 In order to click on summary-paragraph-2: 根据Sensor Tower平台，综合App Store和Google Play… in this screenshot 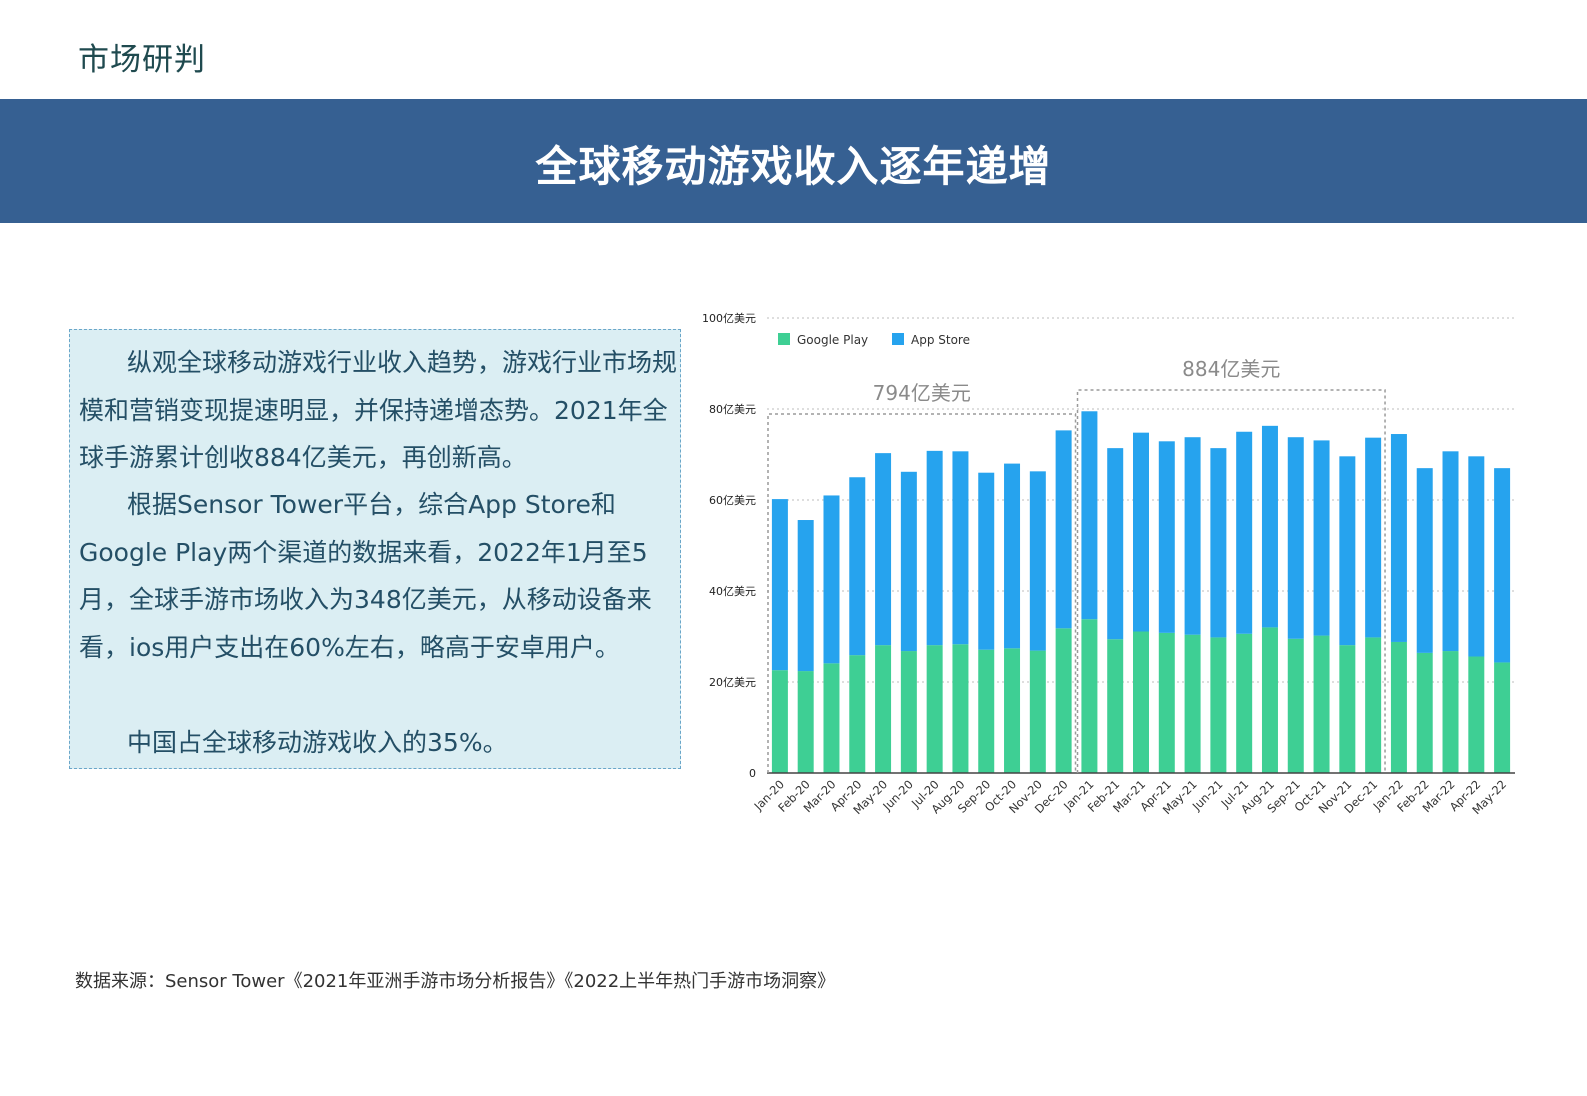, I will do `click(379, 576)`.